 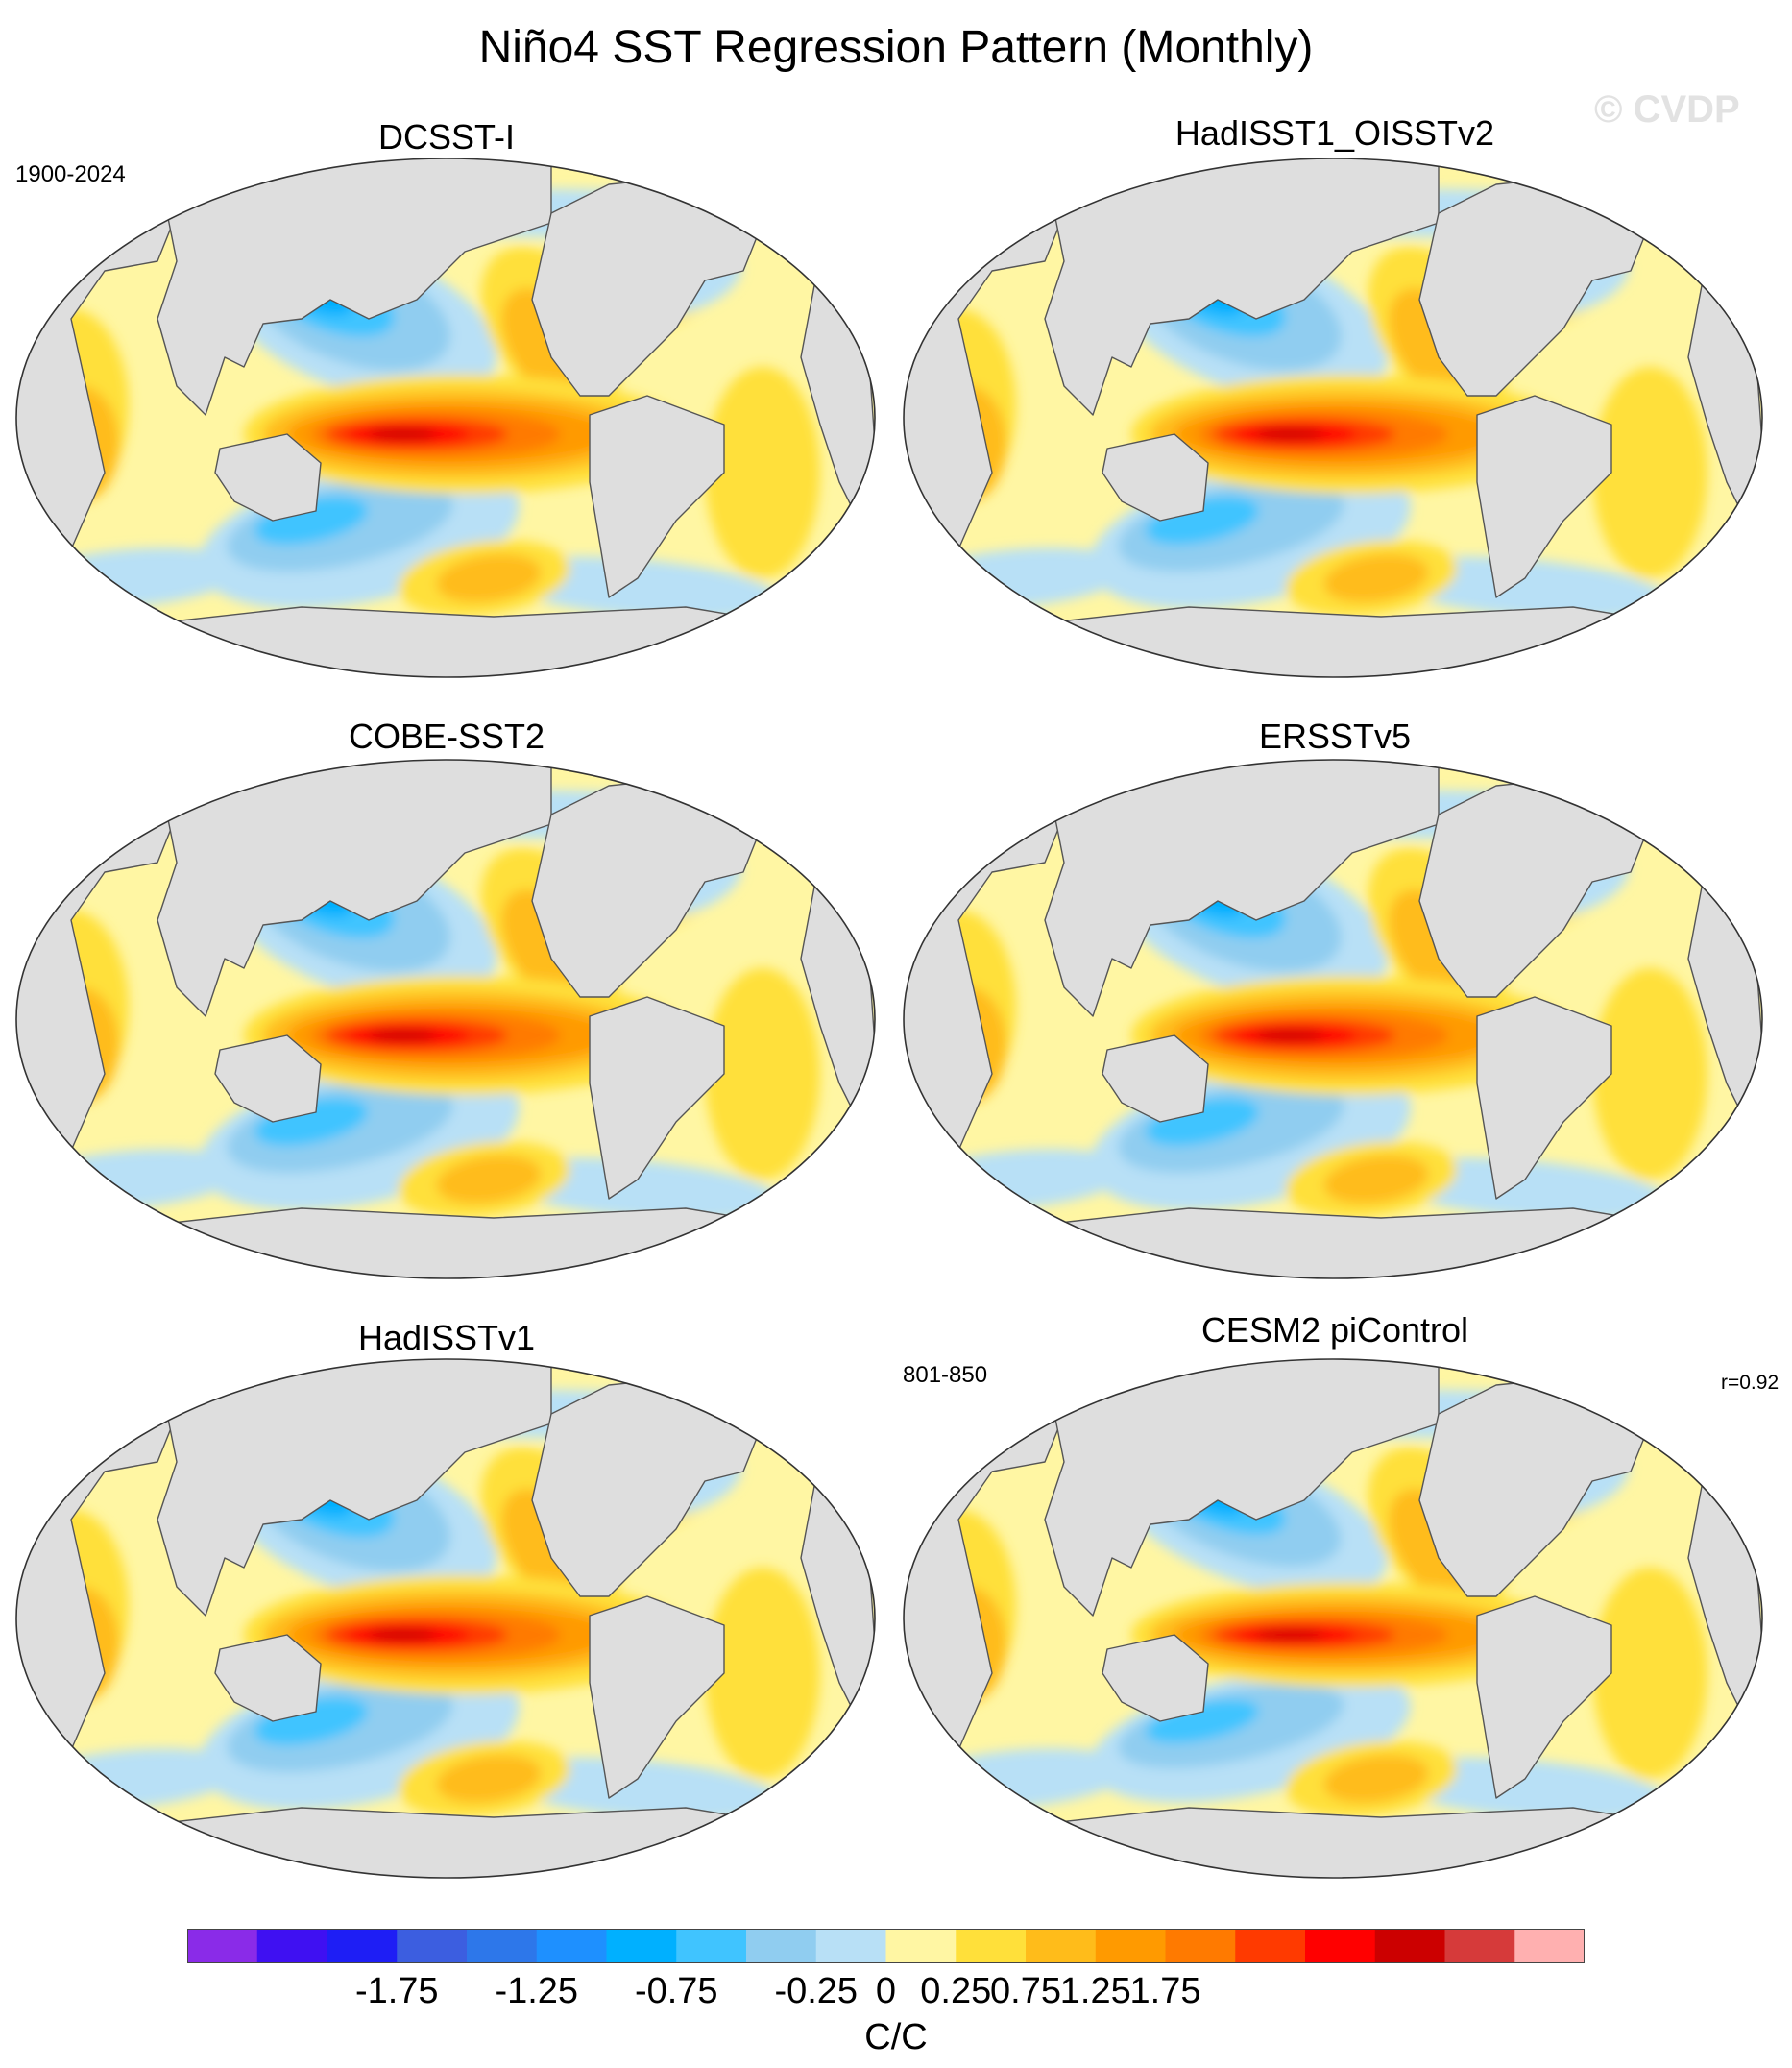 What do you see at coordinates (1335, 736) in the screenshot?
I see `panel-title-ersstv5: ERSSTv5` at bounding box center [1335, 736].